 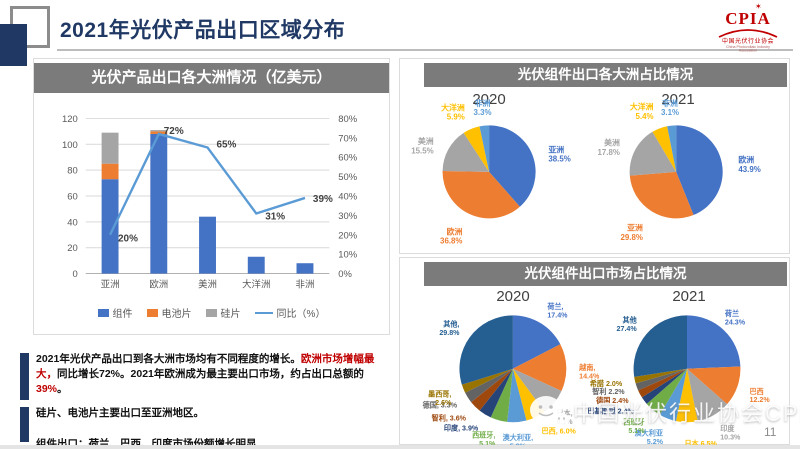 What do you see at coordinates (558, 432) in the screenshot?
I see `svg-text: 巴西, 6.0%` at bounding box center [558, 432].